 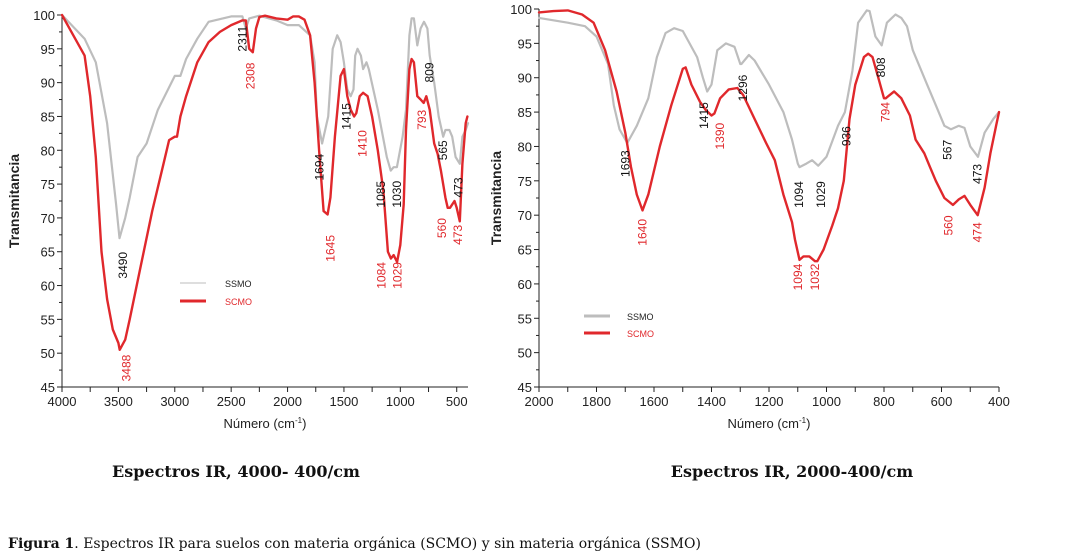 I want to click on subtitle-left: Espectros IR, 4000- 400/cm, so click(x=236, y=471).